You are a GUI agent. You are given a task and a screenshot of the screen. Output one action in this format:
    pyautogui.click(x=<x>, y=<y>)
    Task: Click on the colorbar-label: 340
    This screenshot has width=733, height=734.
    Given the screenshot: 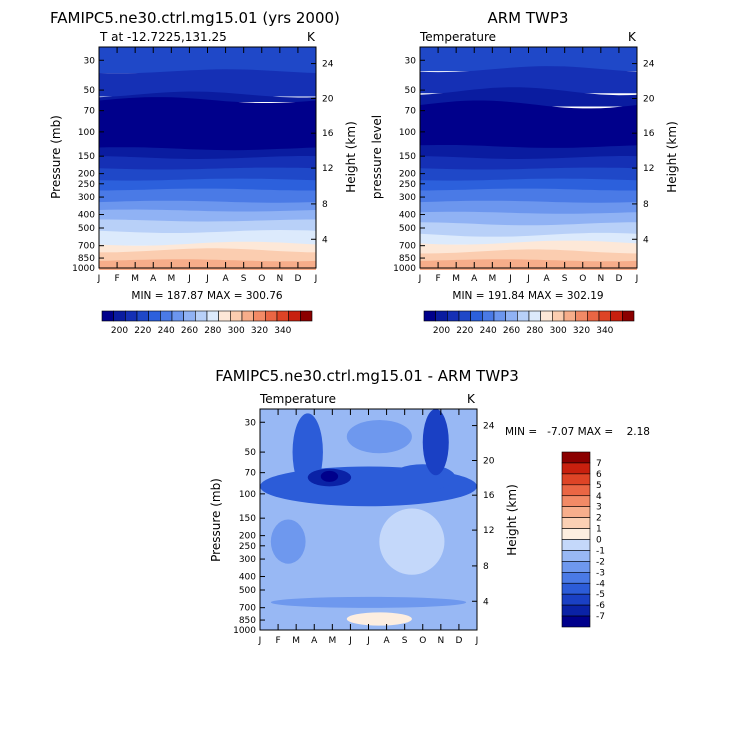 What is the action you would take?
    pyautogui.click(x=604, y=331)
    